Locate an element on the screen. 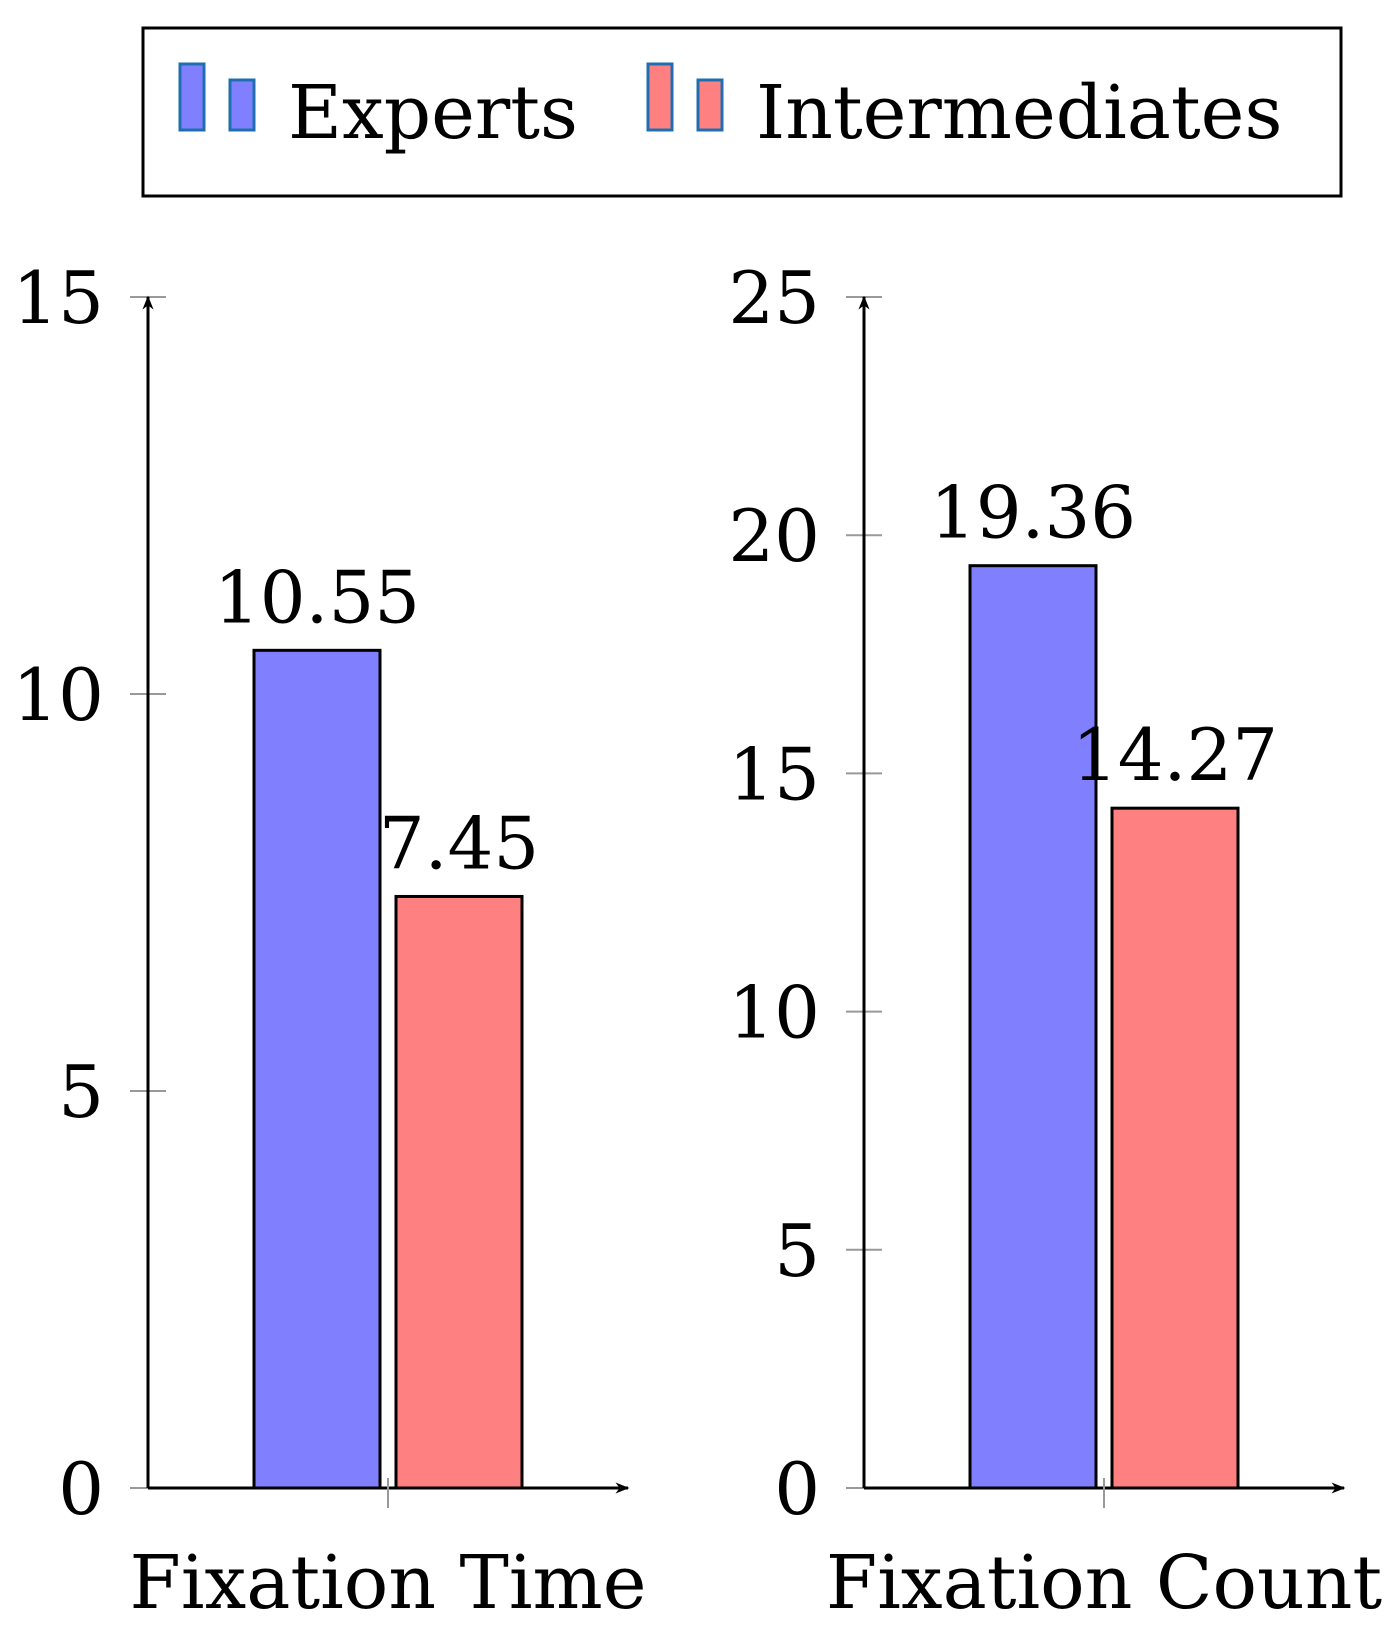  legend: Experts Intermediates is located at coordinates (742, 112).